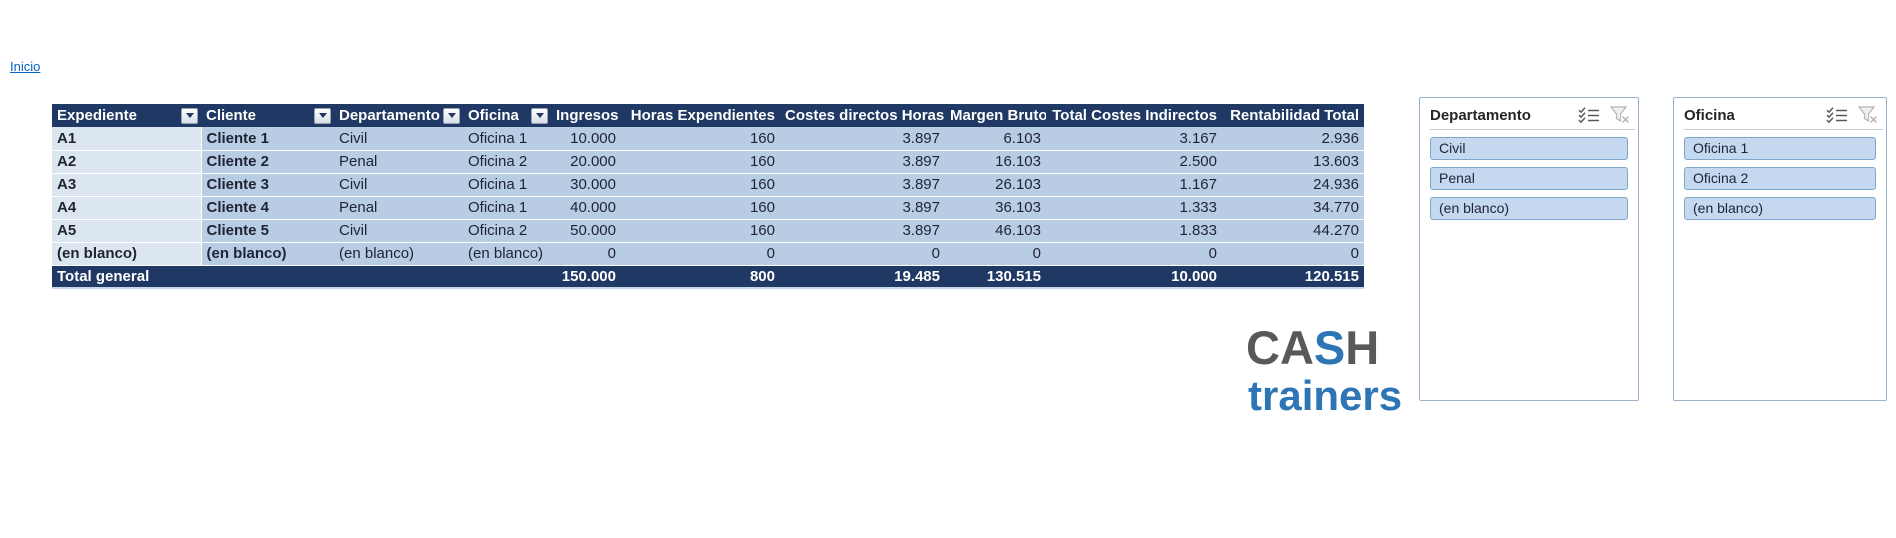 The width and height of the screenshot is (1896, 538). I want to click on column-header-ingresos: Ingresos, so click(586, 115).